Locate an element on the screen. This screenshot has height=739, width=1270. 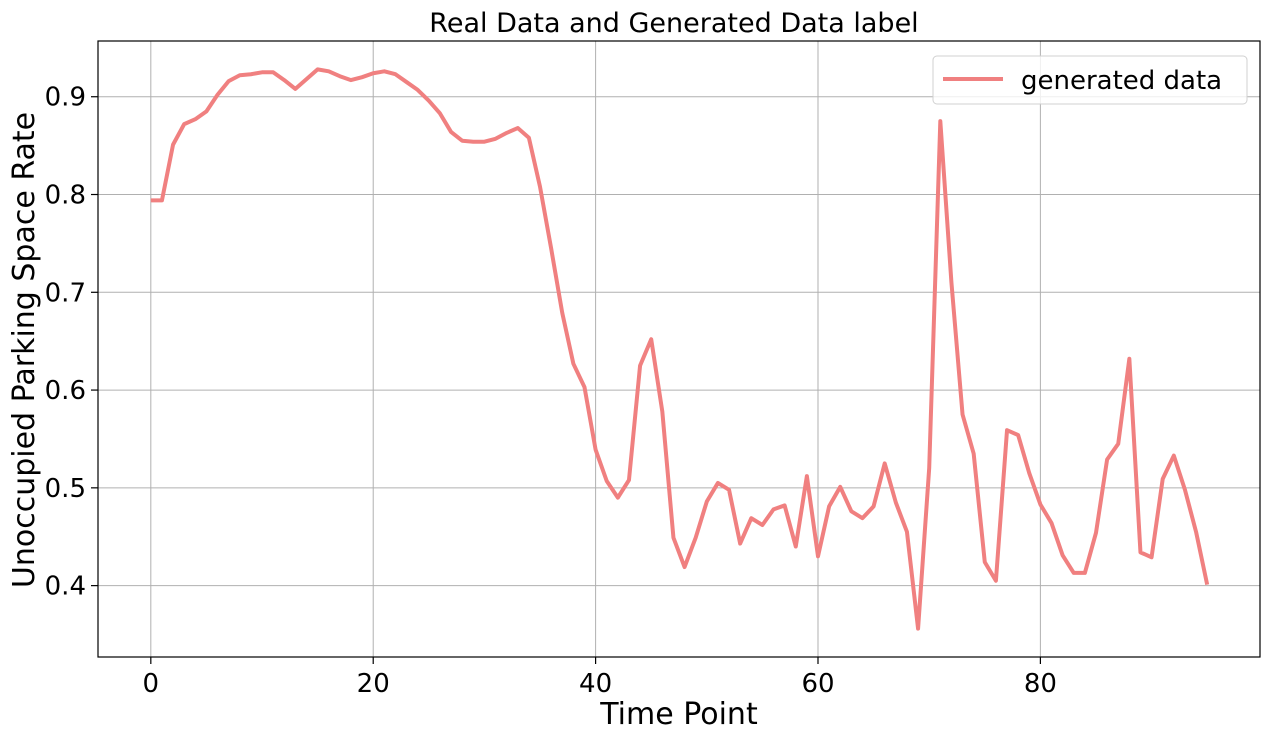
y-axis-label: Unoccupied Parking Space Rate is located at coordinates (24, 350).